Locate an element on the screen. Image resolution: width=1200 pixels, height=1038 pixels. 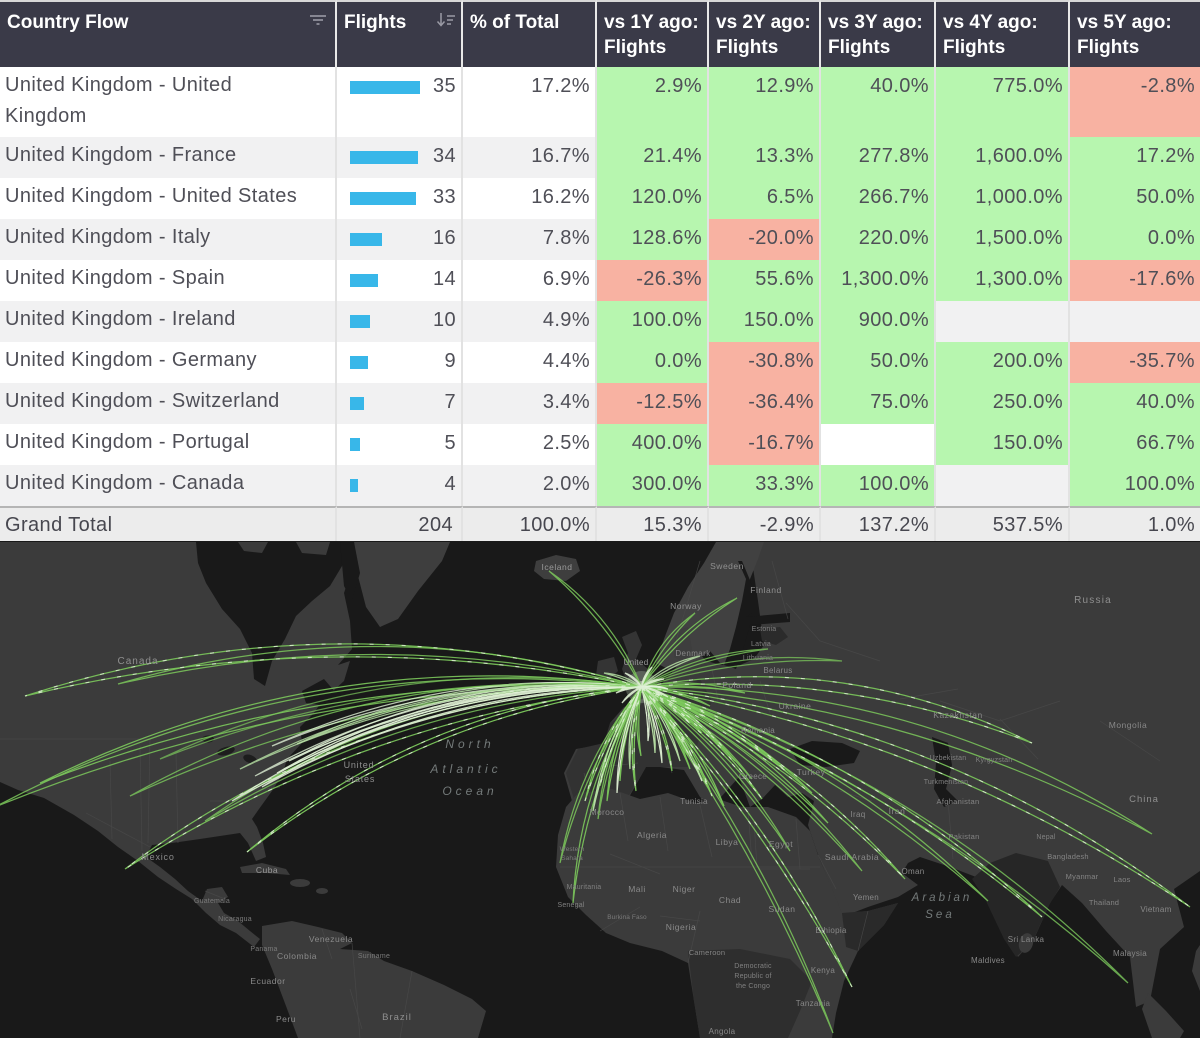
svg-text: Yemen is located at coordinates (866, 897).